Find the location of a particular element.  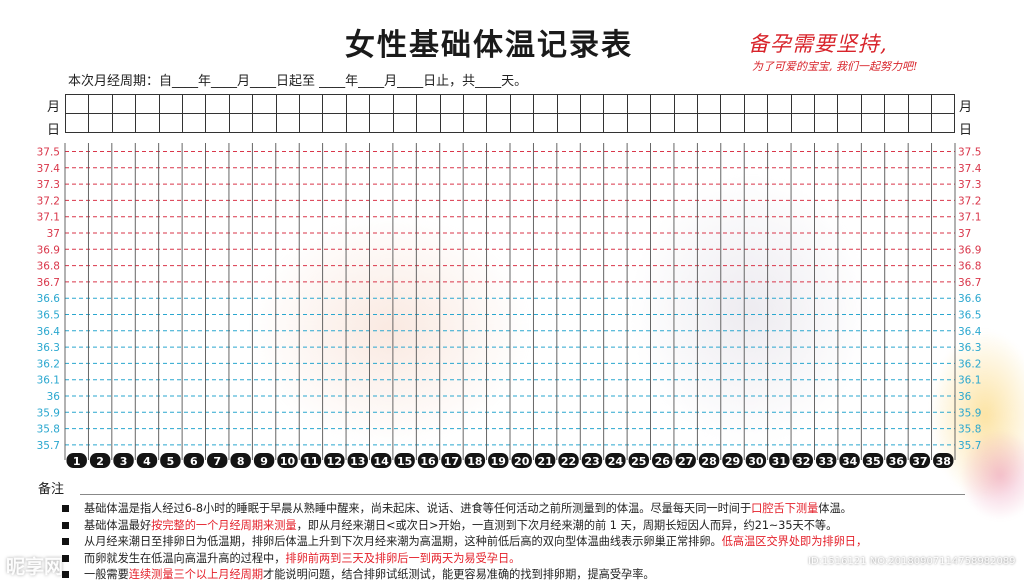

temperature-label-left: 36.5 is located at coordinates (48, 316).